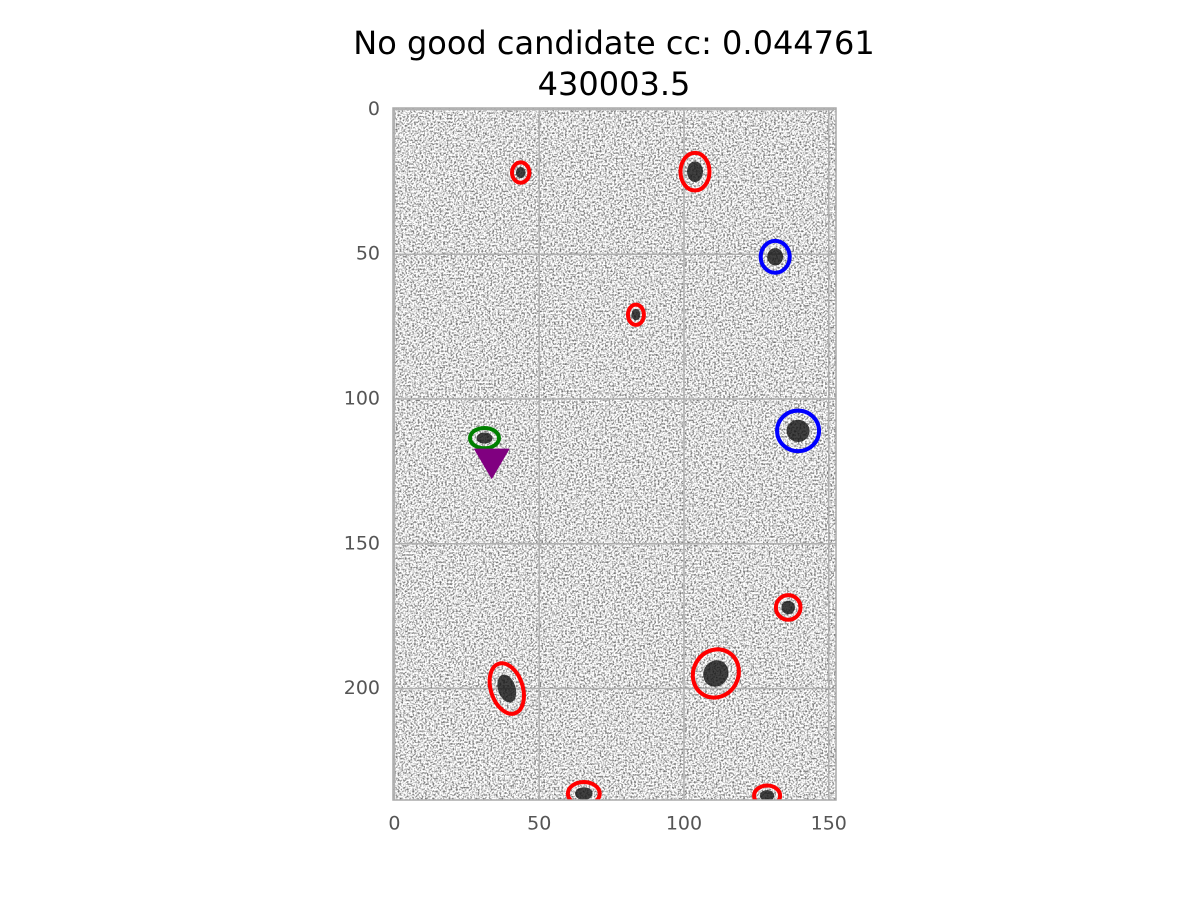 Image resolution: width=1200 pixels, height=900 pixels. What do you see at coordinates (362, 398) in the screenshot?
I see `y-tick-label: 100` at bounding box center [362, 398].